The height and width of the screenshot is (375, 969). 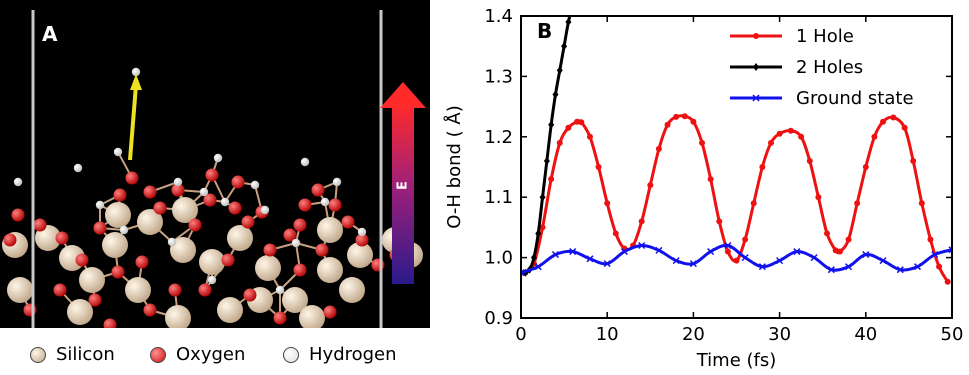 I want to click on legend-item-oxygen: Oxygen, so click(x=197, y=354).